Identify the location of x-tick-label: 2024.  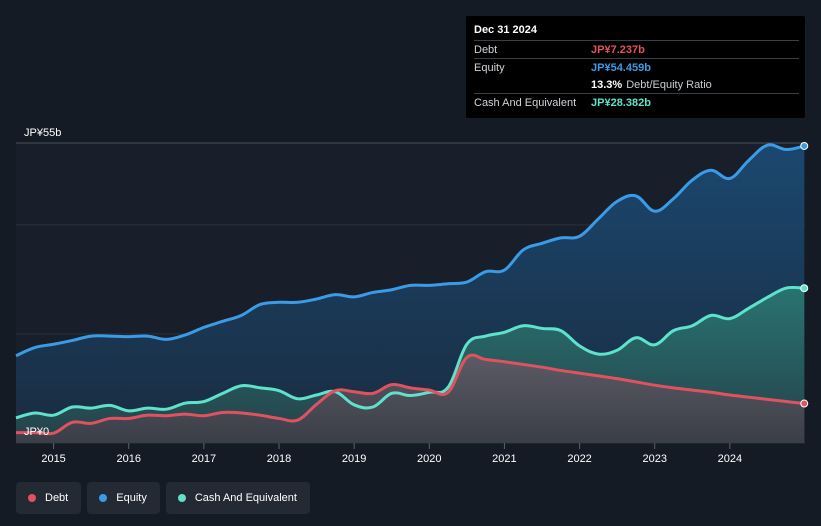
(730, 459).